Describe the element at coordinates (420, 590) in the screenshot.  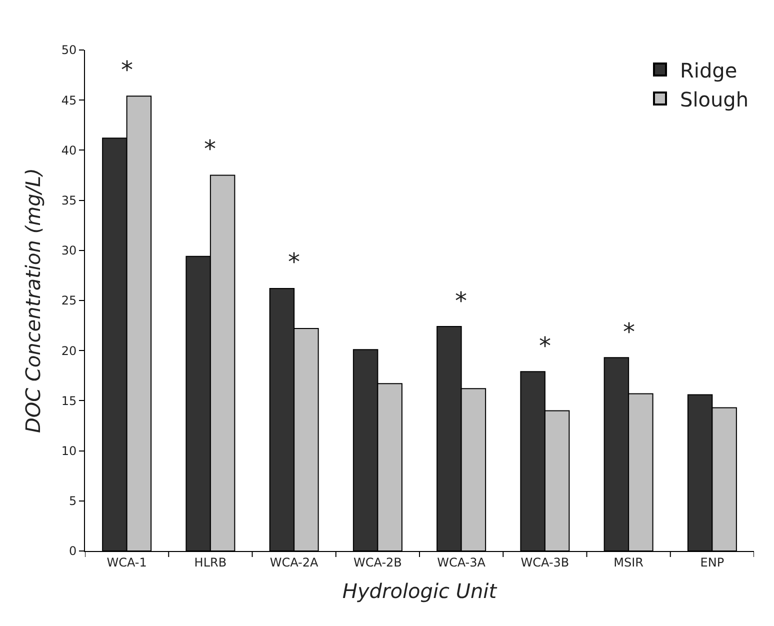
I see `x-axis-title: Hydrologic Unit` at that location.